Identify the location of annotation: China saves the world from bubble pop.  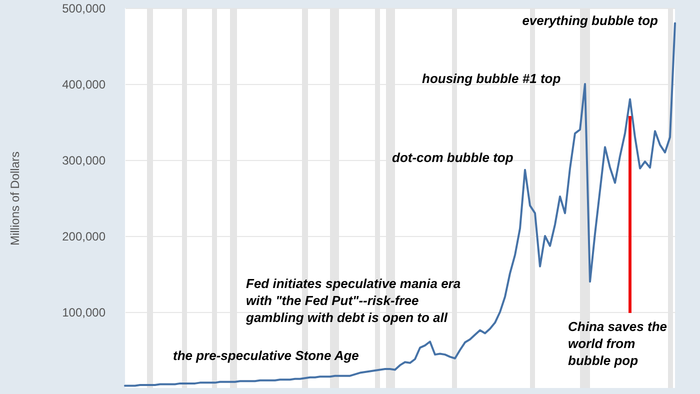
(617, 343).